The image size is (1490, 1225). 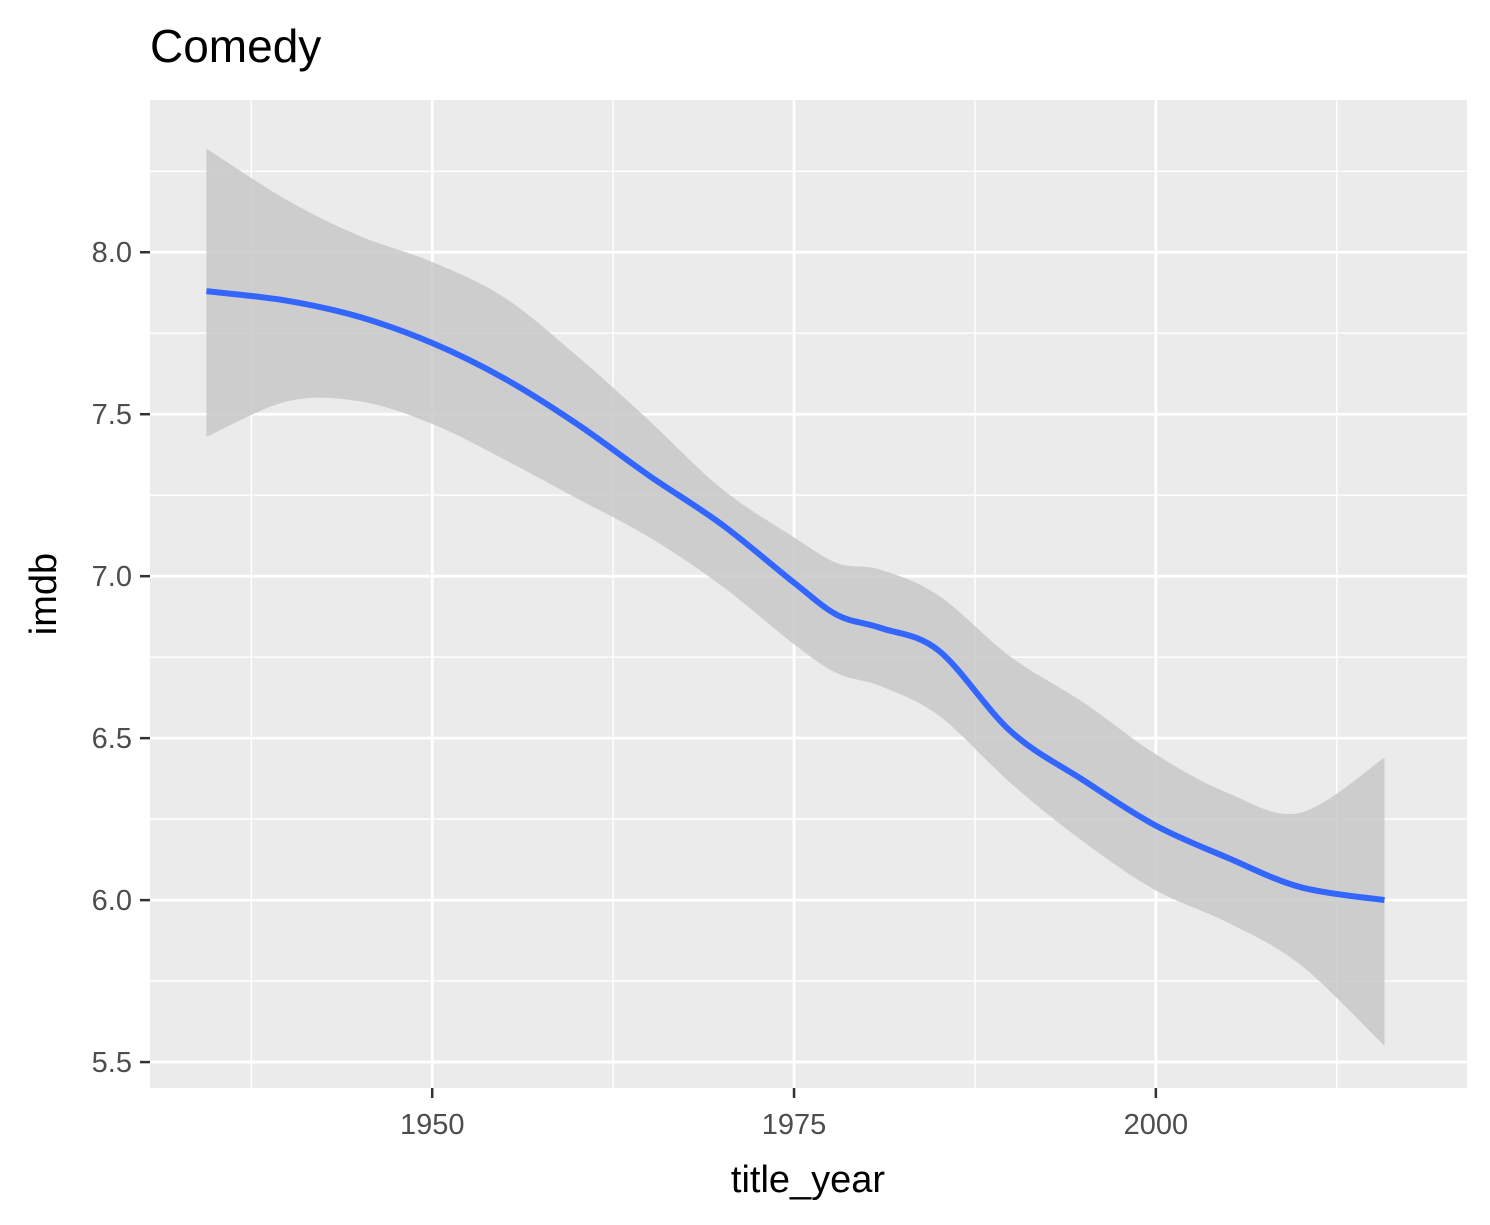 I want to click on y-tick-label: 7.0, so click(x=112, y=577).